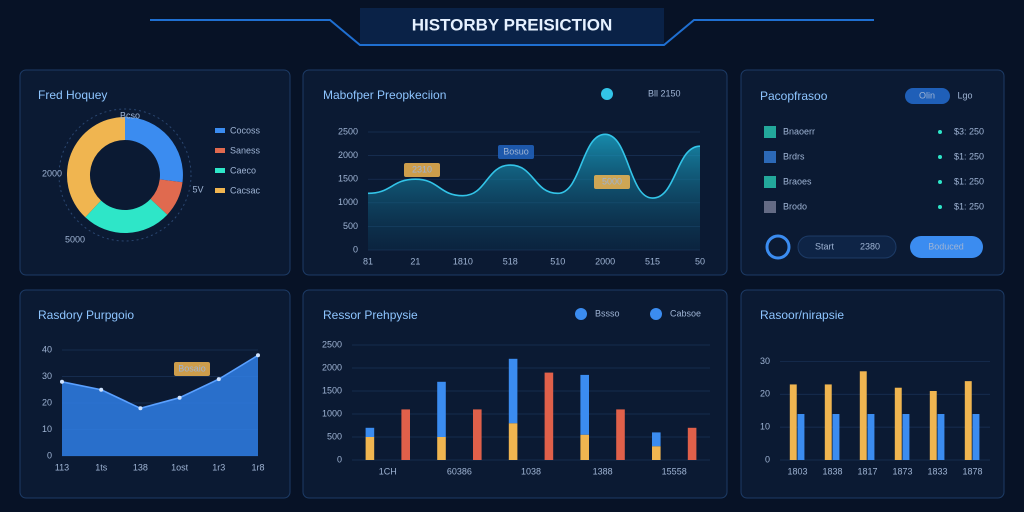 The height and width of the screenshot is (512, 1024). I want to click on x-tick-label: 510, so click(557, 261).